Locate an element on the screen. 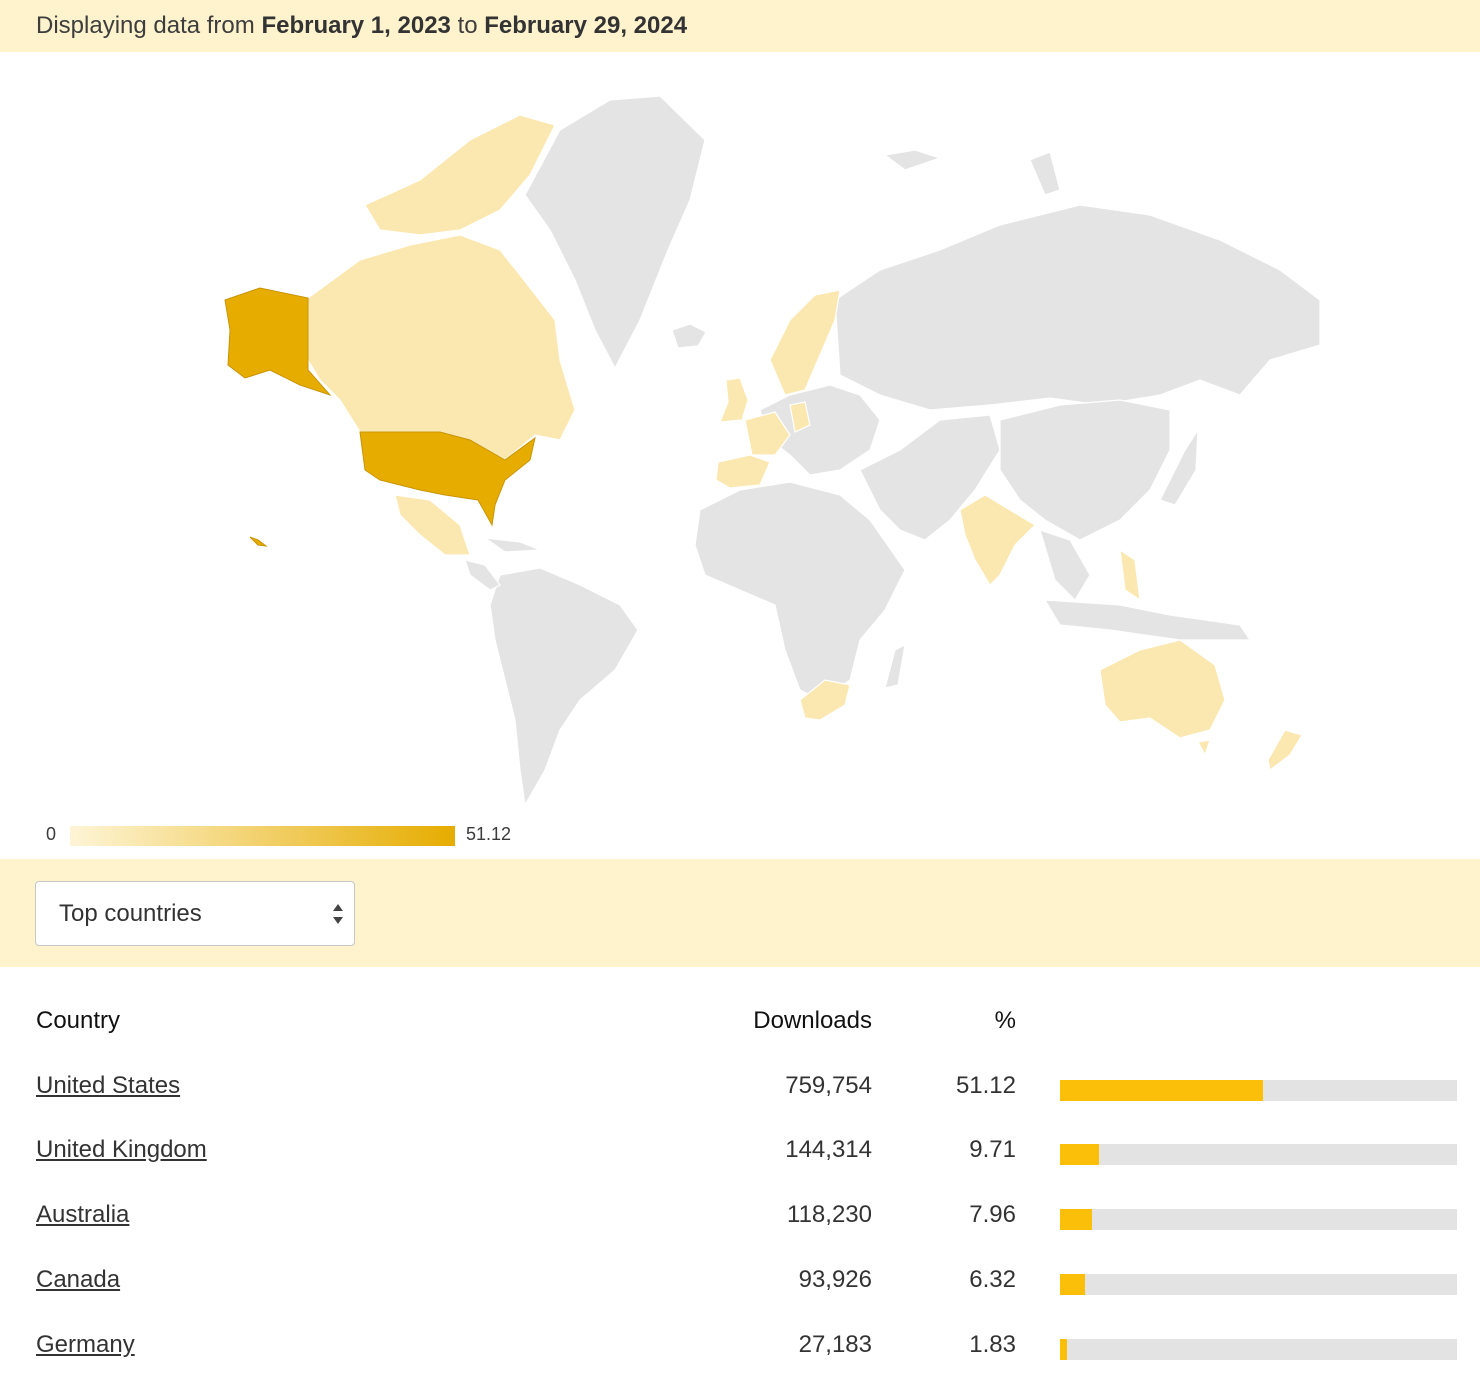  map-country-greenland is located at coordinates (615, 232).